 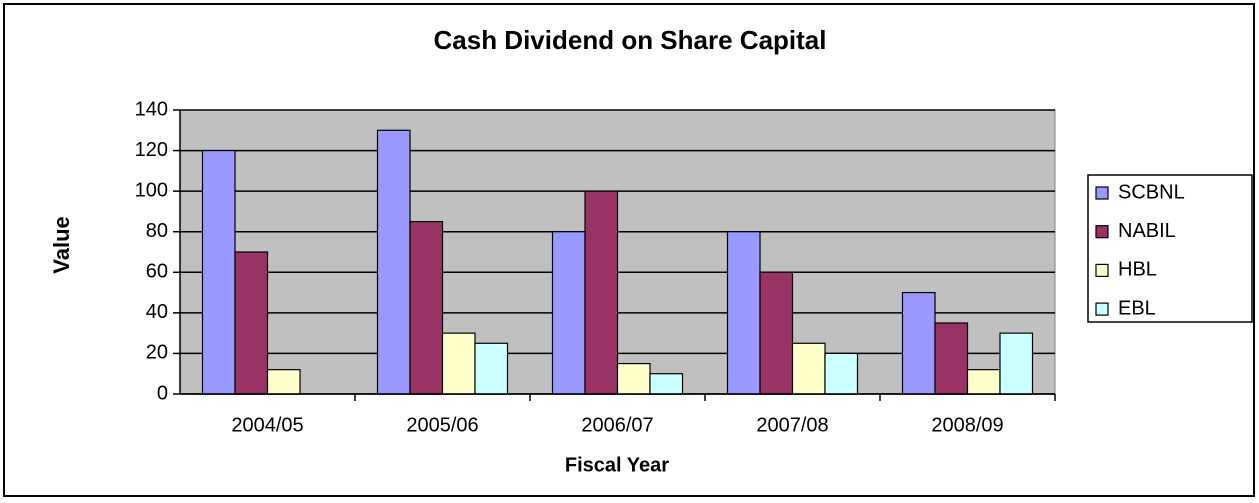 What do you see at coordinates (1170, 248) in the screenshot?
I see `legend` at bounding box center [1170, 248].